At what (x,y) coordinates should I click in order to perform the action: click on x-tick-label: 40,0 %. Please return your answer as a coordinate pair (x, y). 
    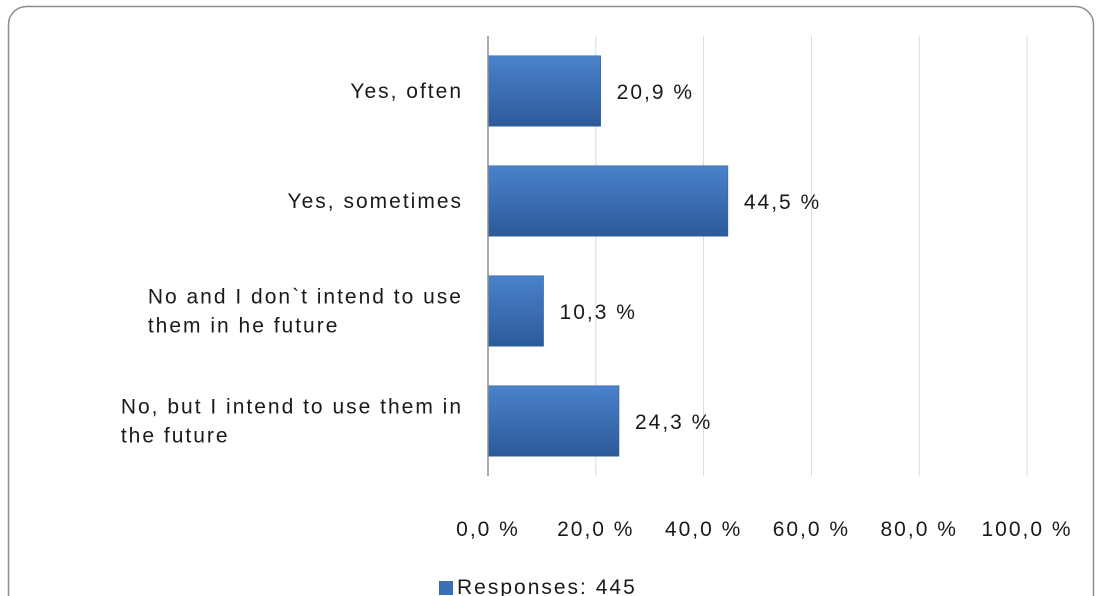
    Looking at the image, I should click on (703, 529).